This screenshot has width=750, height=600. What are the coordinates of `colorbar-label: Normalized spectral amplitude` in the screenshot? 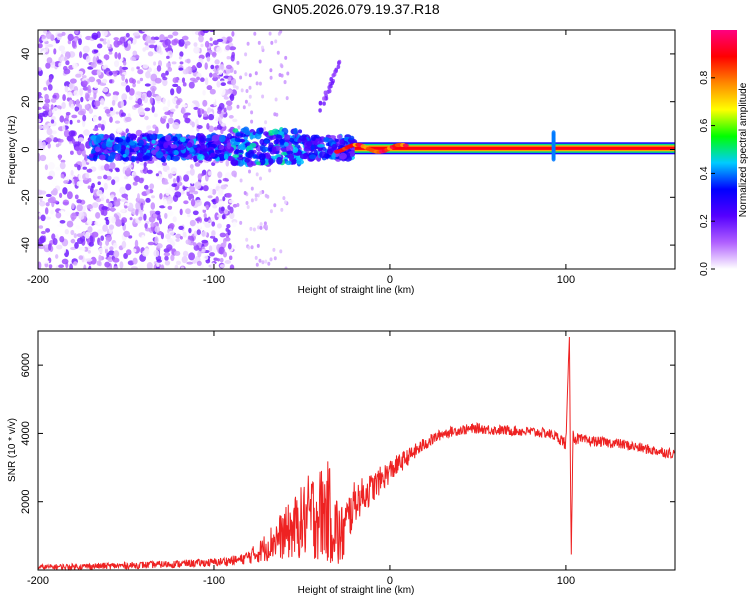 It's located at (743, 149).